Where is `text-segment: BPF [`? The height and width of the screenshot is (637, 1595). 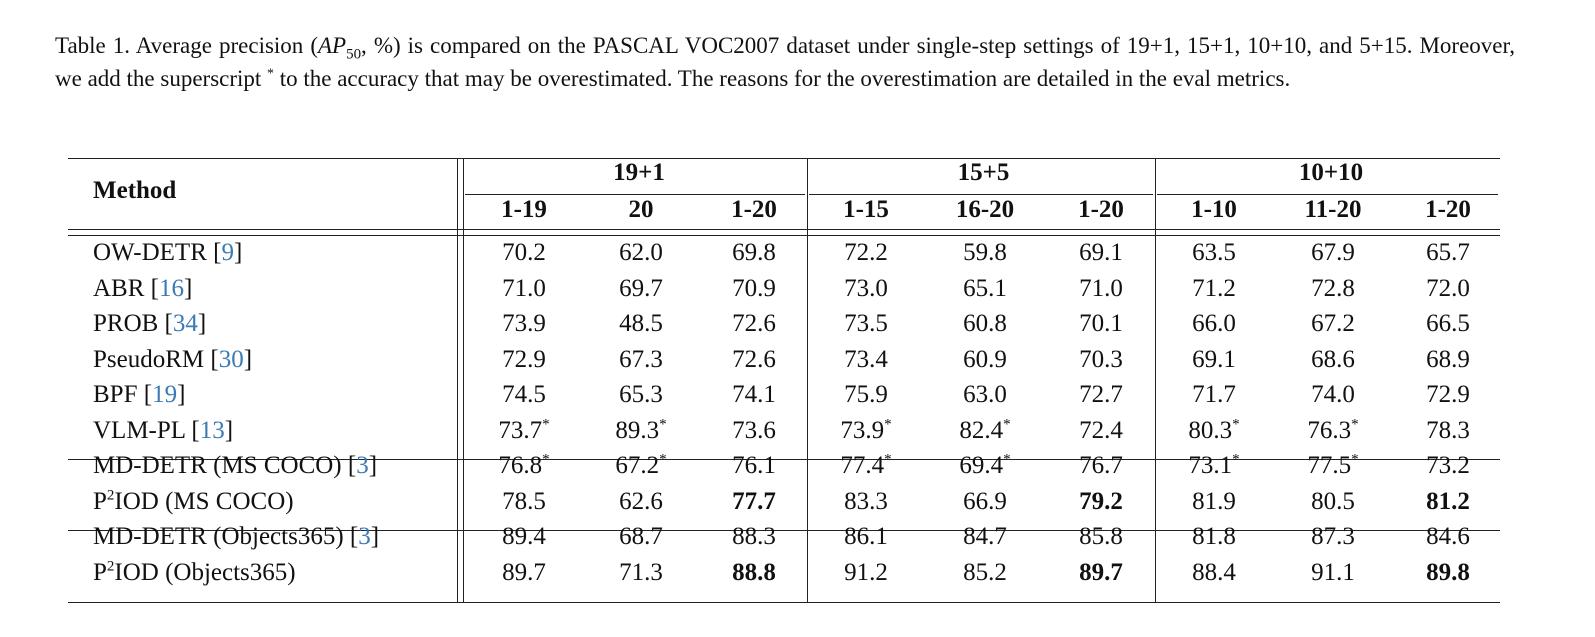 text-segment: BPF [ is located at coordinates (123, 394).